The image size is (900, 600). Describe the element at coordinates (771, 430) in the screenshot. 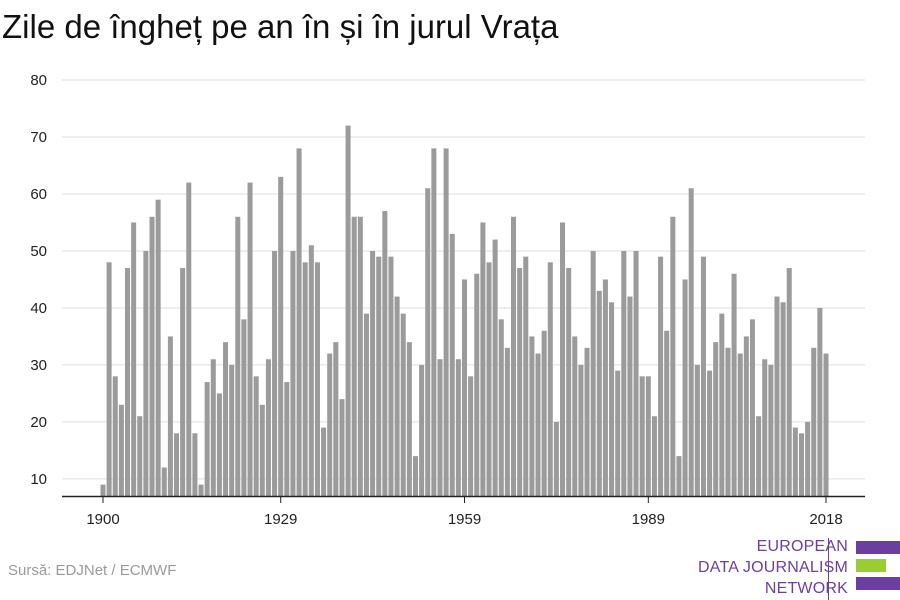

I see `bar-2009` at that location.